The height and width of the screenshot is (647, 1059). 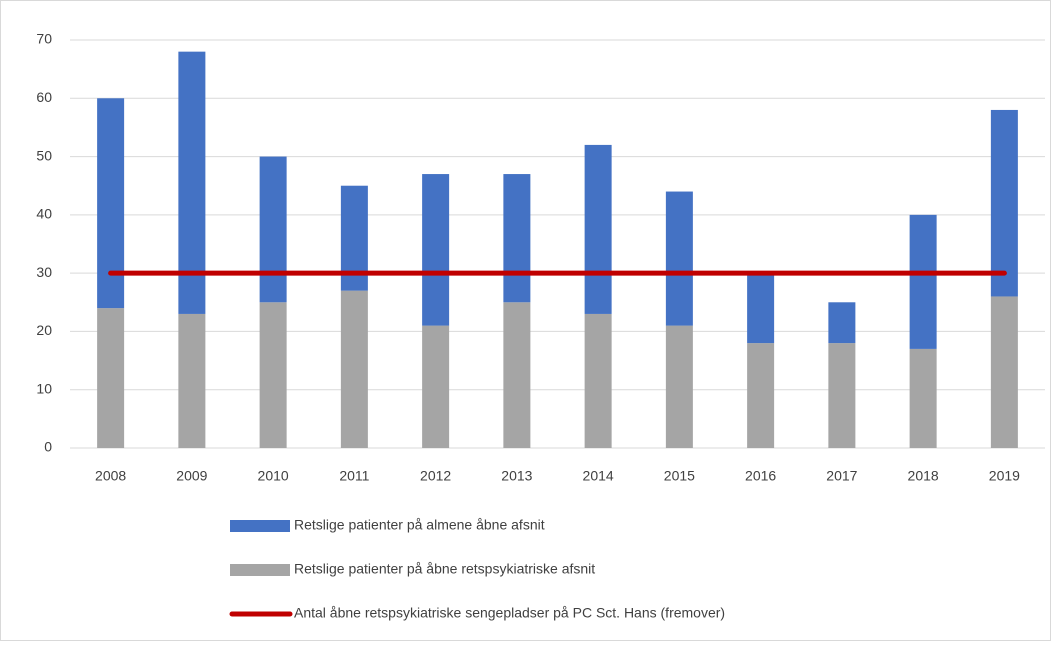 I want to click on y-tick-label: 20, so click(x=44, y=330).